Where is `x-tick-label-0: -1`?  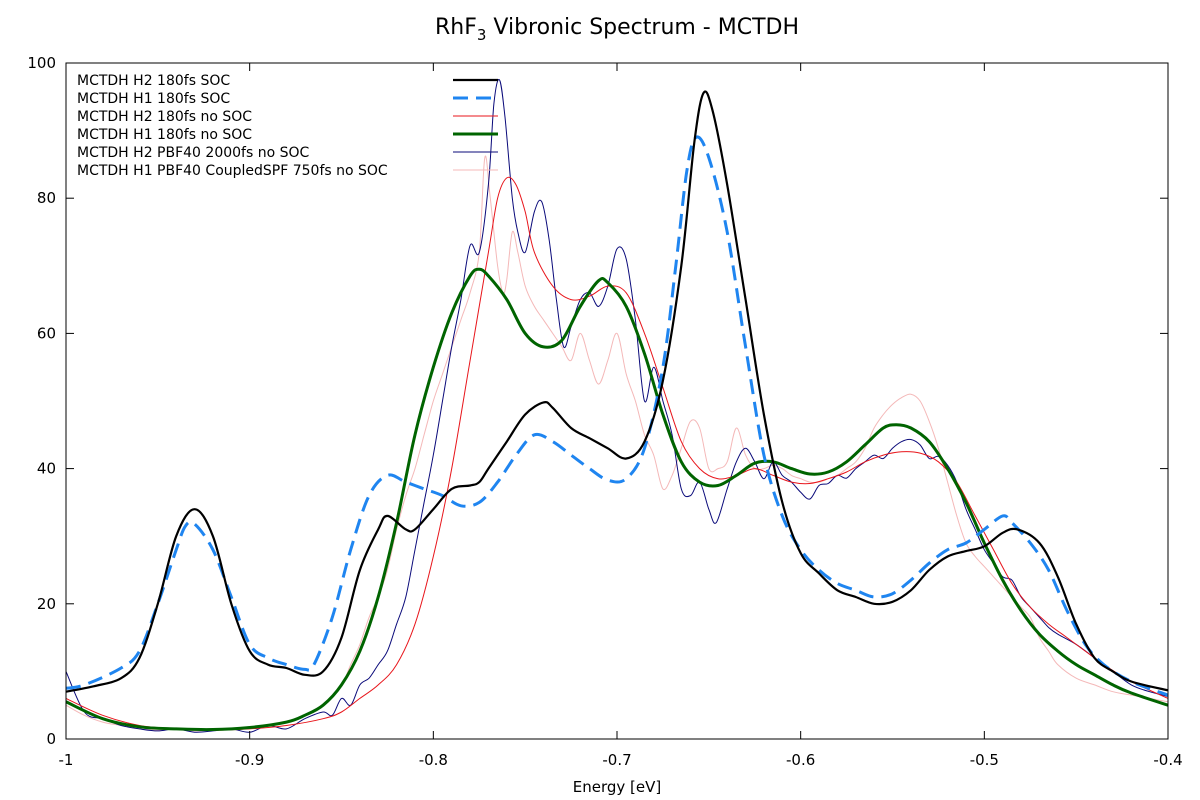
x-tick-label-0: -1 is located at coordinates (66, 760).